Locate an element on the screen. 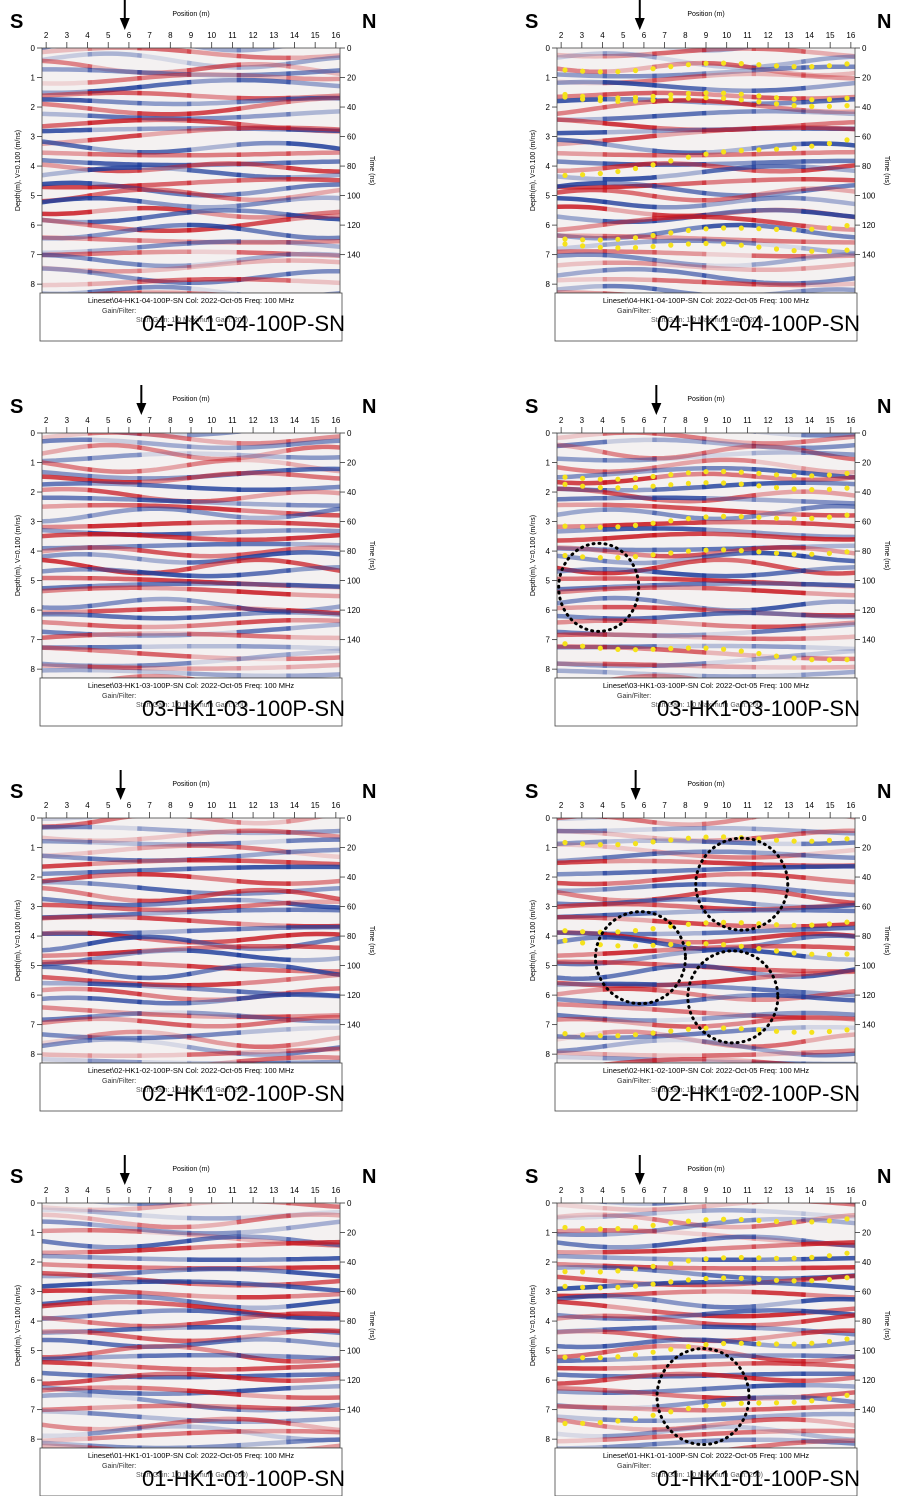 The image size is (899, 1501). north-label: N is located at coordinates (369, 22).